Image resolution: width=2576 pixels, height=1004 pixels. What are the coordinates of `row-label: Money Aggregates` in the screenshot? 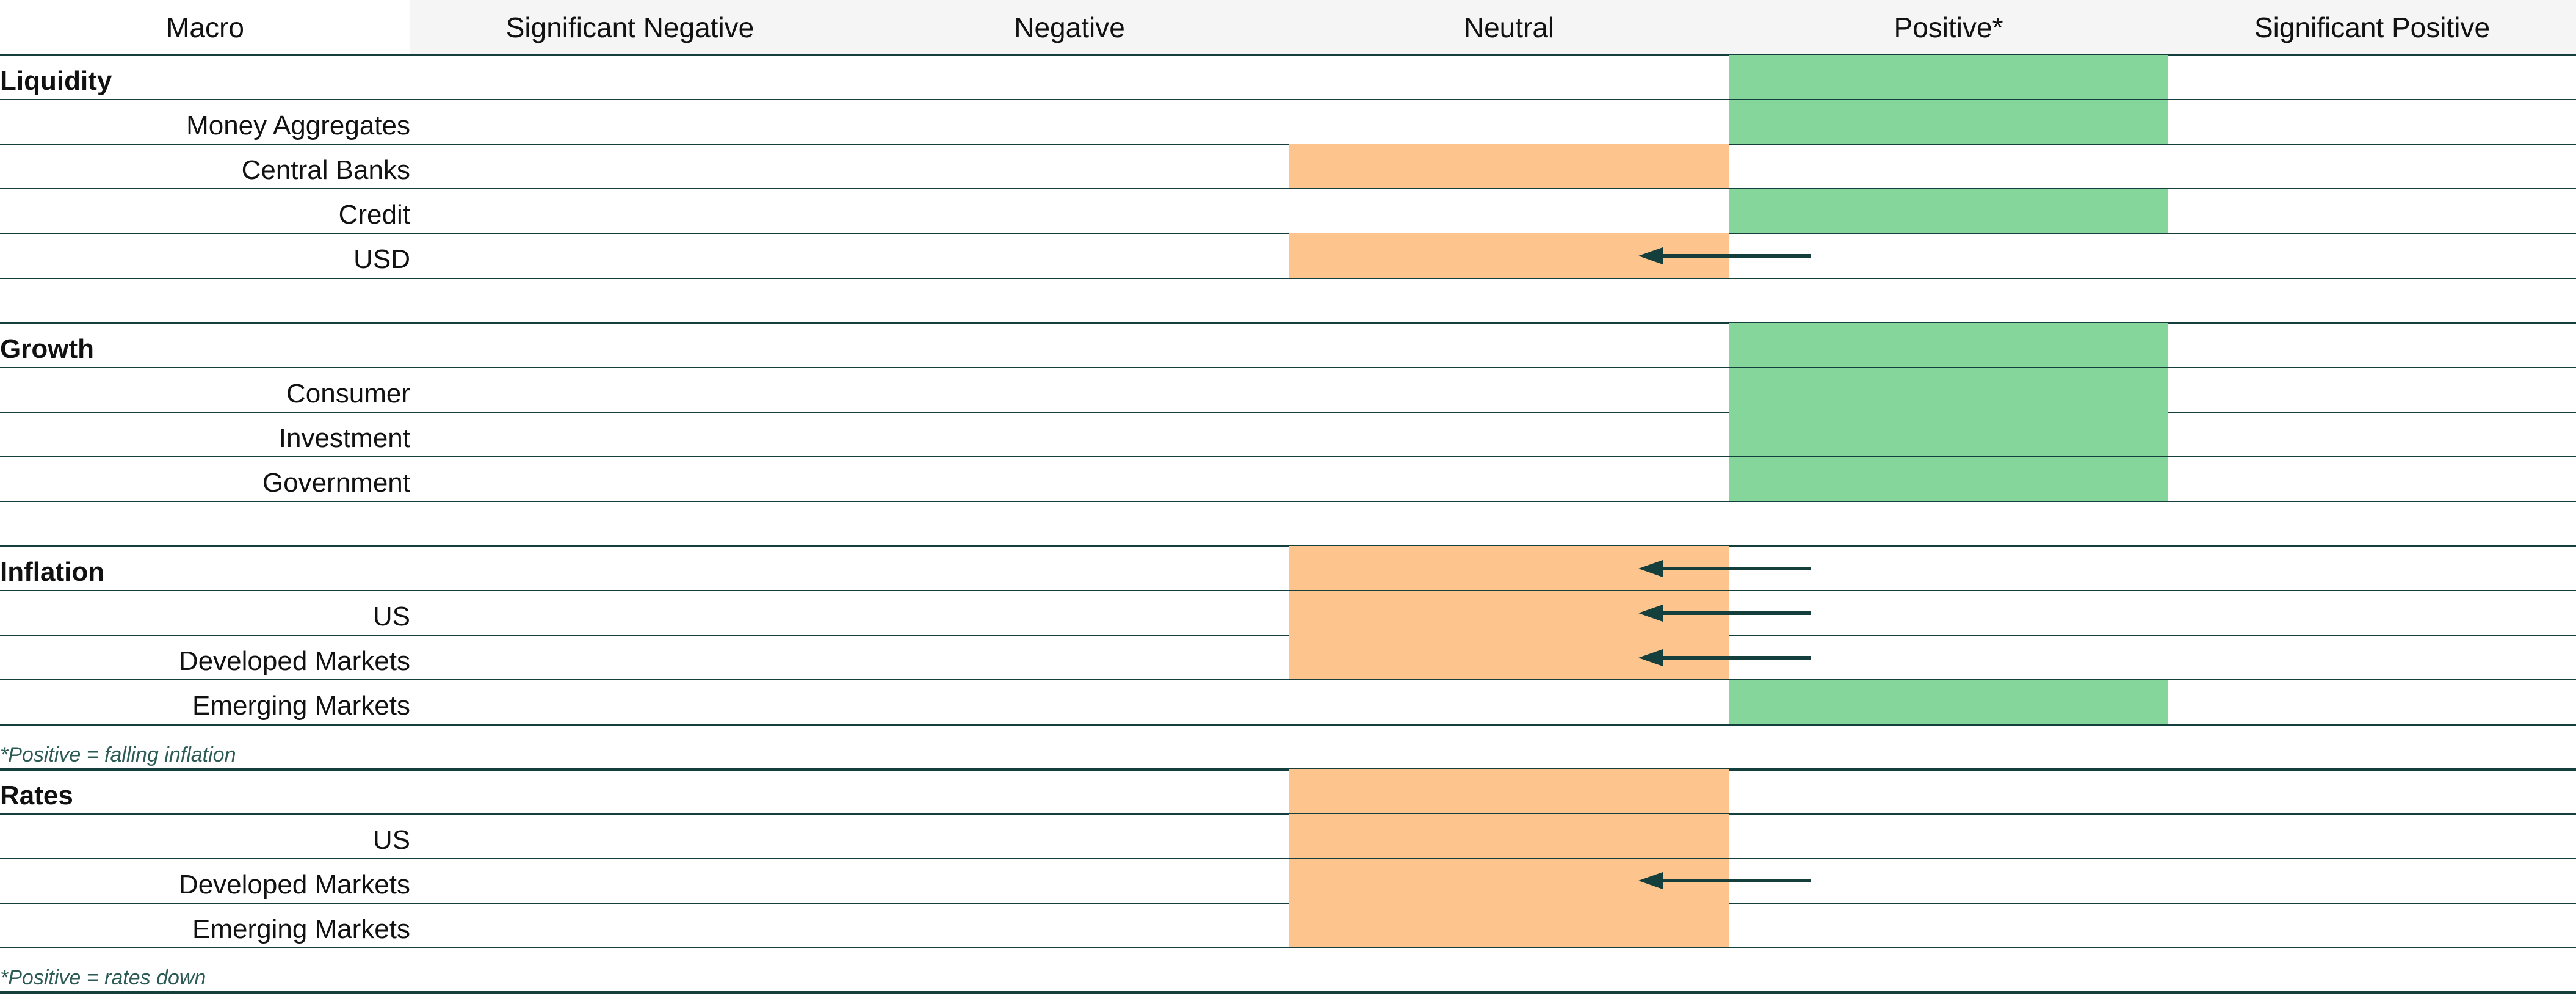 It's located at (298, 126).